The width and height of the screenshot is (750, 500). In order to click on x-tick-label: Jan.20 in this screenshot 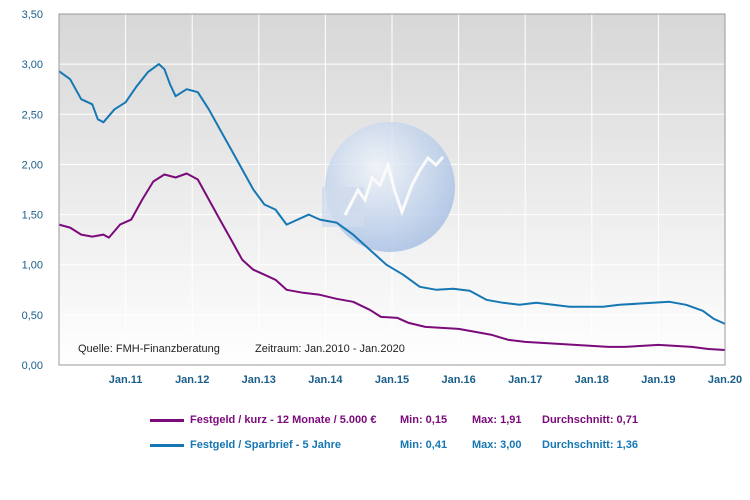, I will do `click(725, 380)`.